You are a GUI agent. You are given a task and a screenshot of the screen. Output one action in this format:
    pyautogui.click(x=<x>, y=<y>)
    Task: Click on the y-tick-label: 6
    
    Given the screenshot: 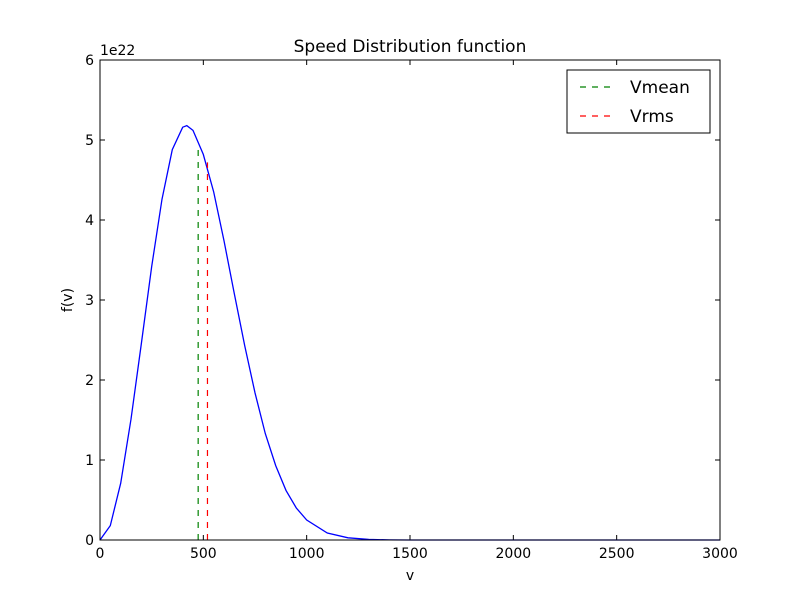 What is the action you would take?
    pyautogui.click(x=89, y=61)
    